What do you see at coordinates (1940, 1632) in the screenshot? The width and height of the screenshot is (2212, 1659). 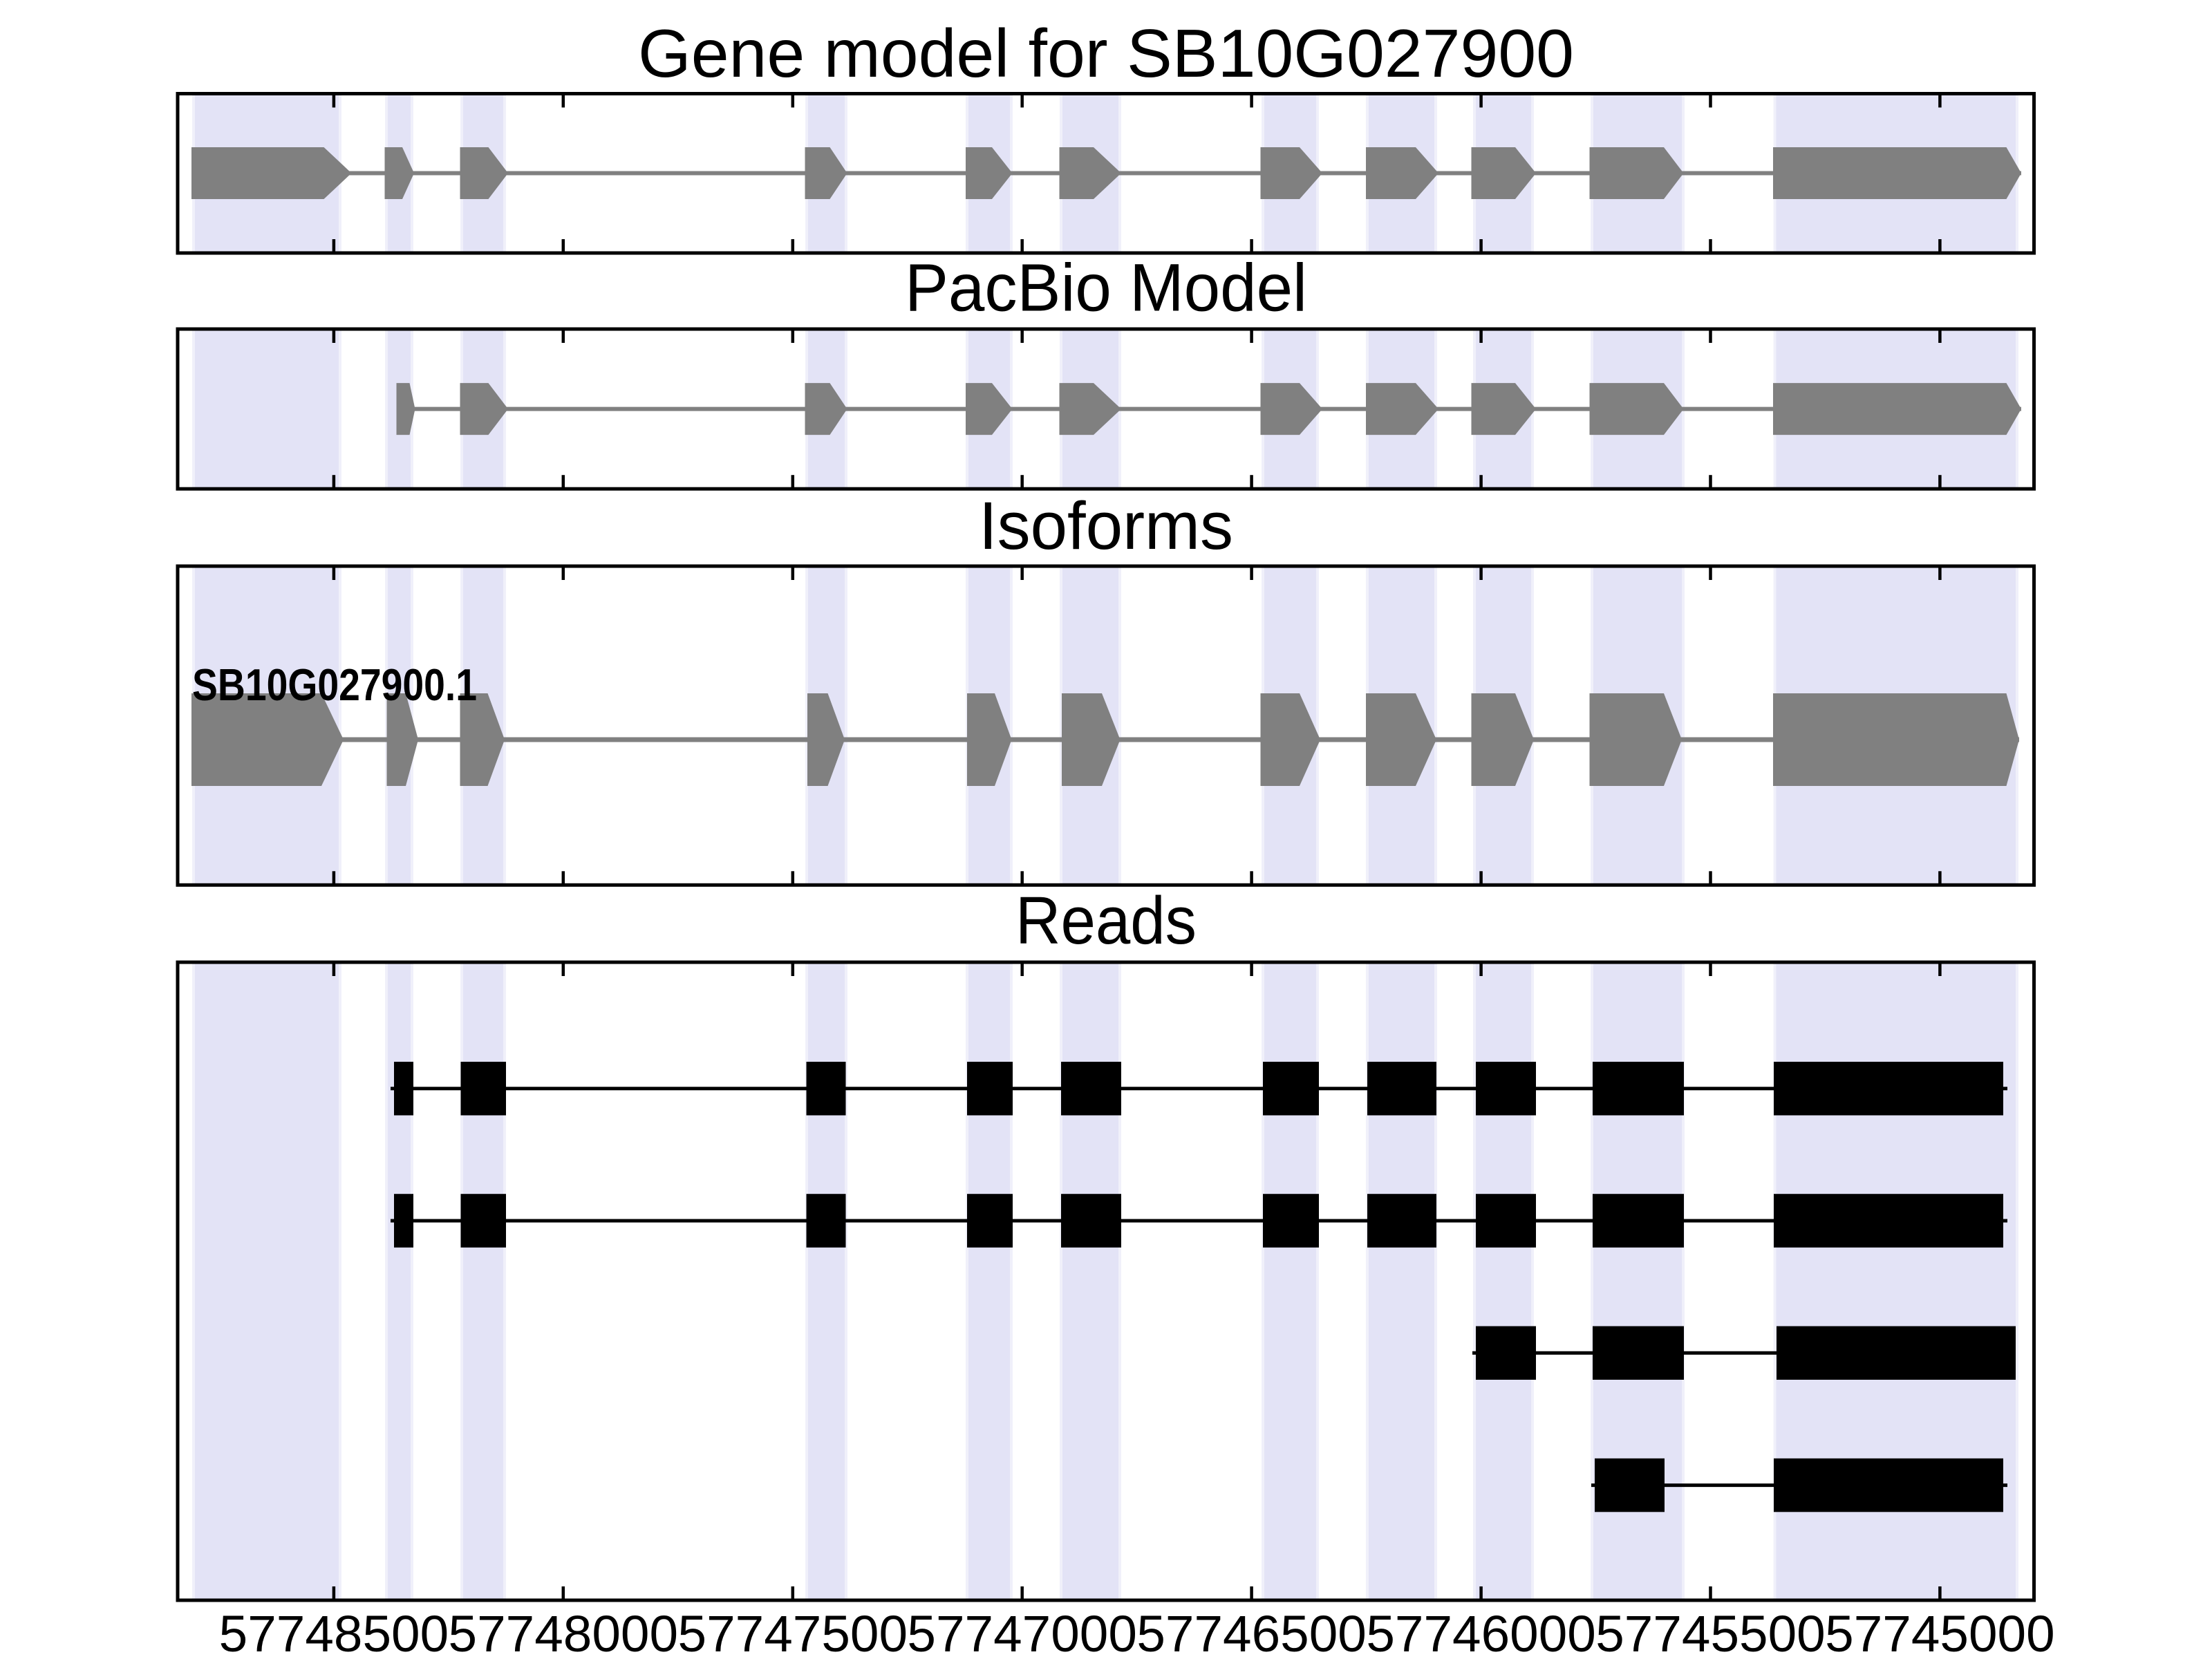 I see `svg-text: 57745000` at bounding box center [1940, 1632].